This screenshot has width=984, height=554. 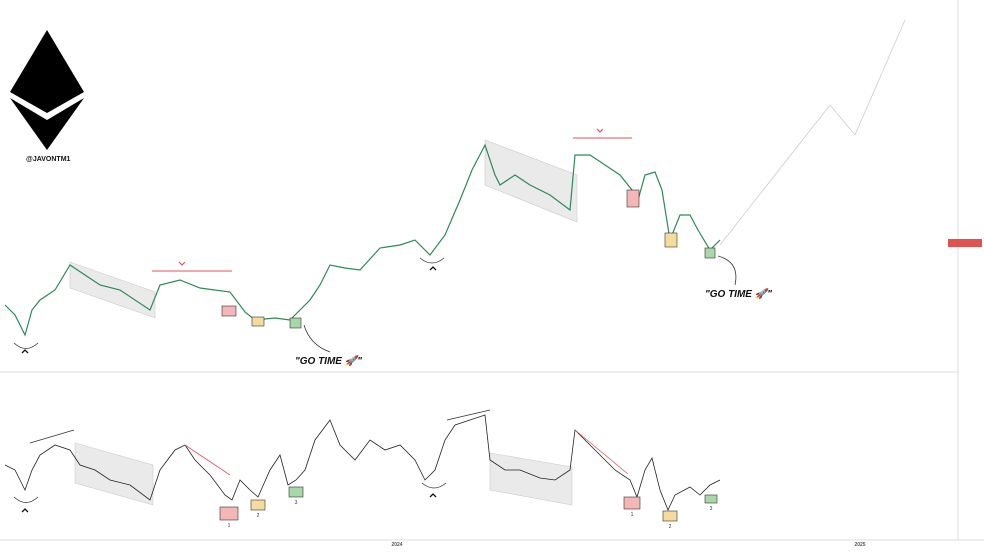 I want to click on x-axis-label: 2024, so click(x=396, y=545).